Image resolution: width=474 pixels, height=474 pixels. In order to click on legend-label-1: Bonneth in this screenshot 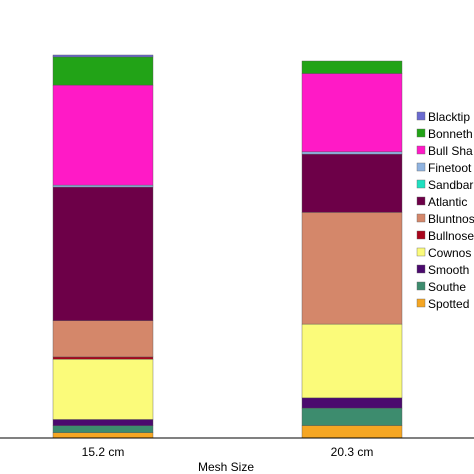, I will do `click(450, 134)`.